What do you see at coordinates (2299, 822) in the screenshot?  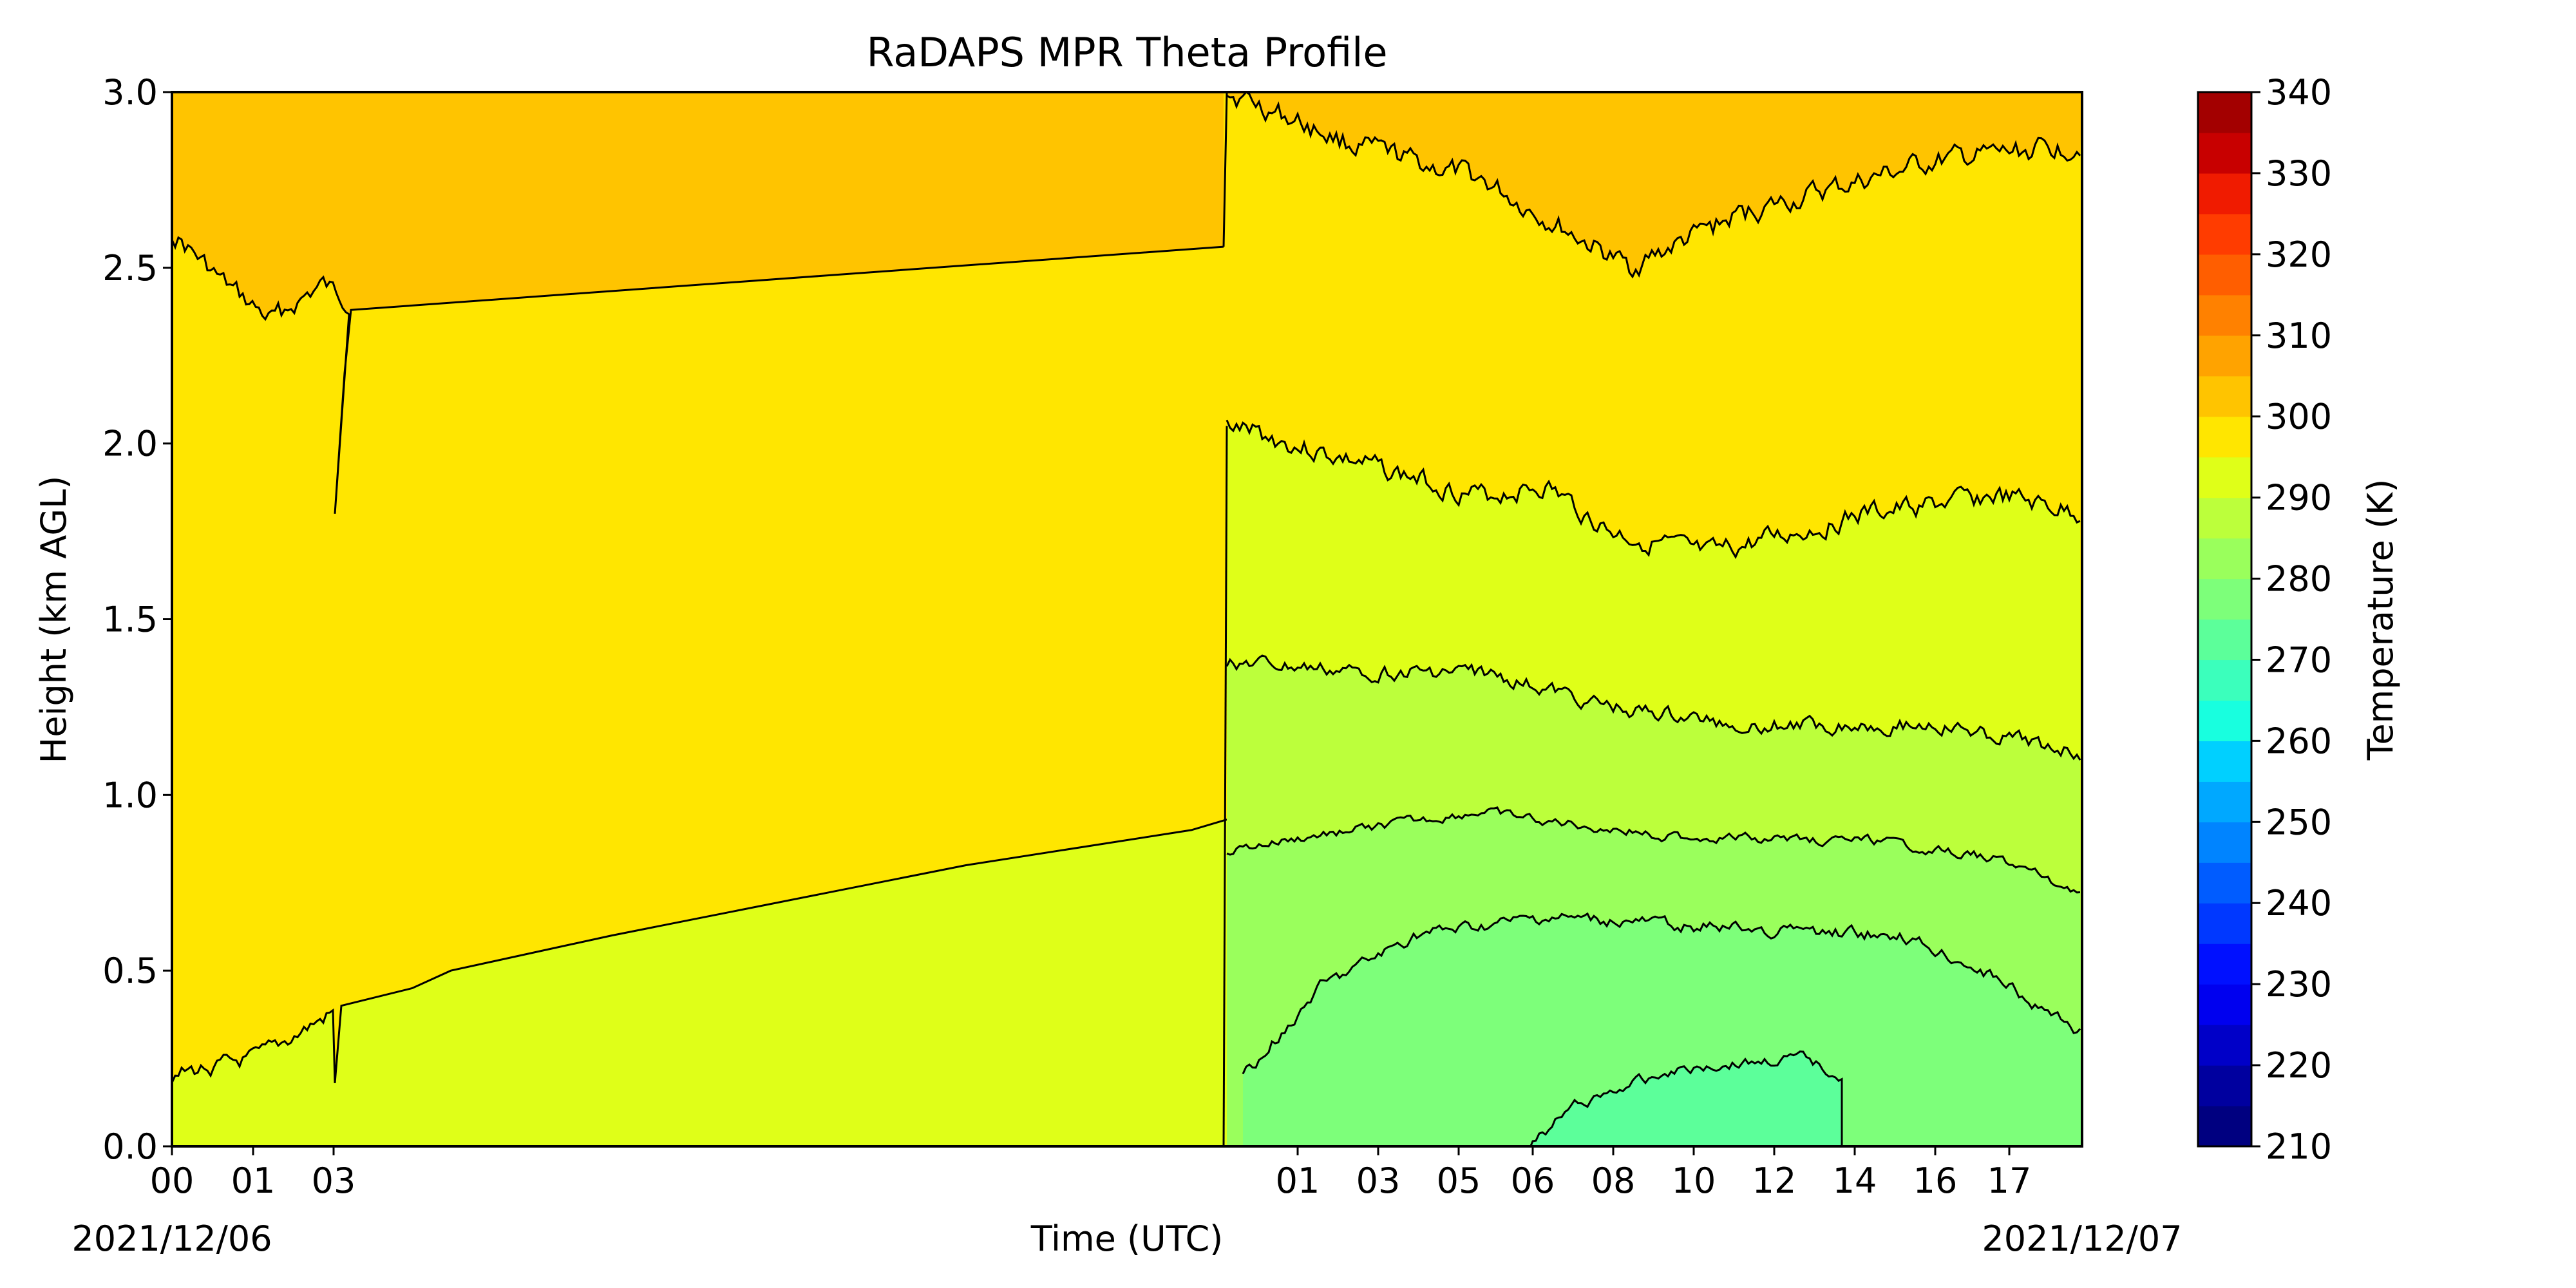 I see `colorbar-tick-label: 250` at bounding box center [2299, 822].